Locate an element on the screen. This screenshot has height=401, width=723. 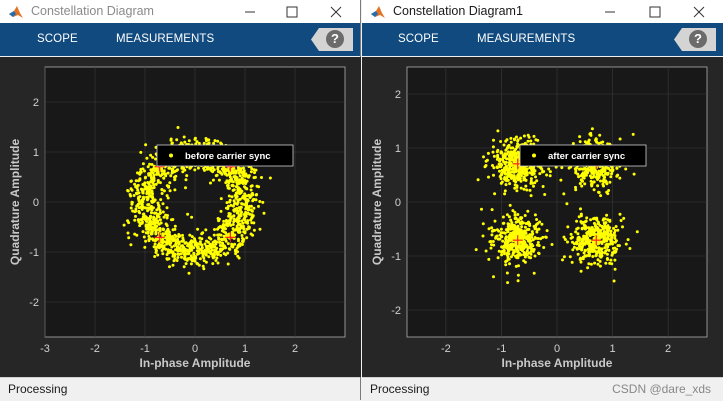
matlab-logo-icon is located at coordinates (378, 12).